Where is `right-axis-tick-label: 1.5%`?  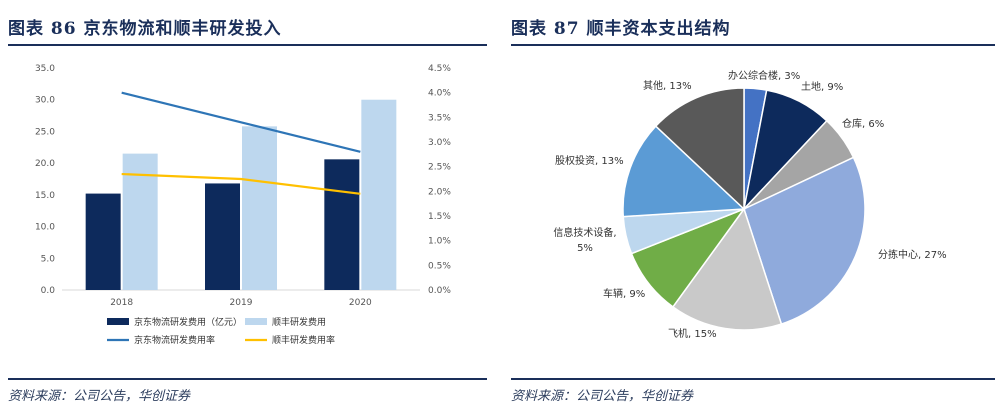
right-axis-tick-label: 1.5% is located at coordinates (439, 217).